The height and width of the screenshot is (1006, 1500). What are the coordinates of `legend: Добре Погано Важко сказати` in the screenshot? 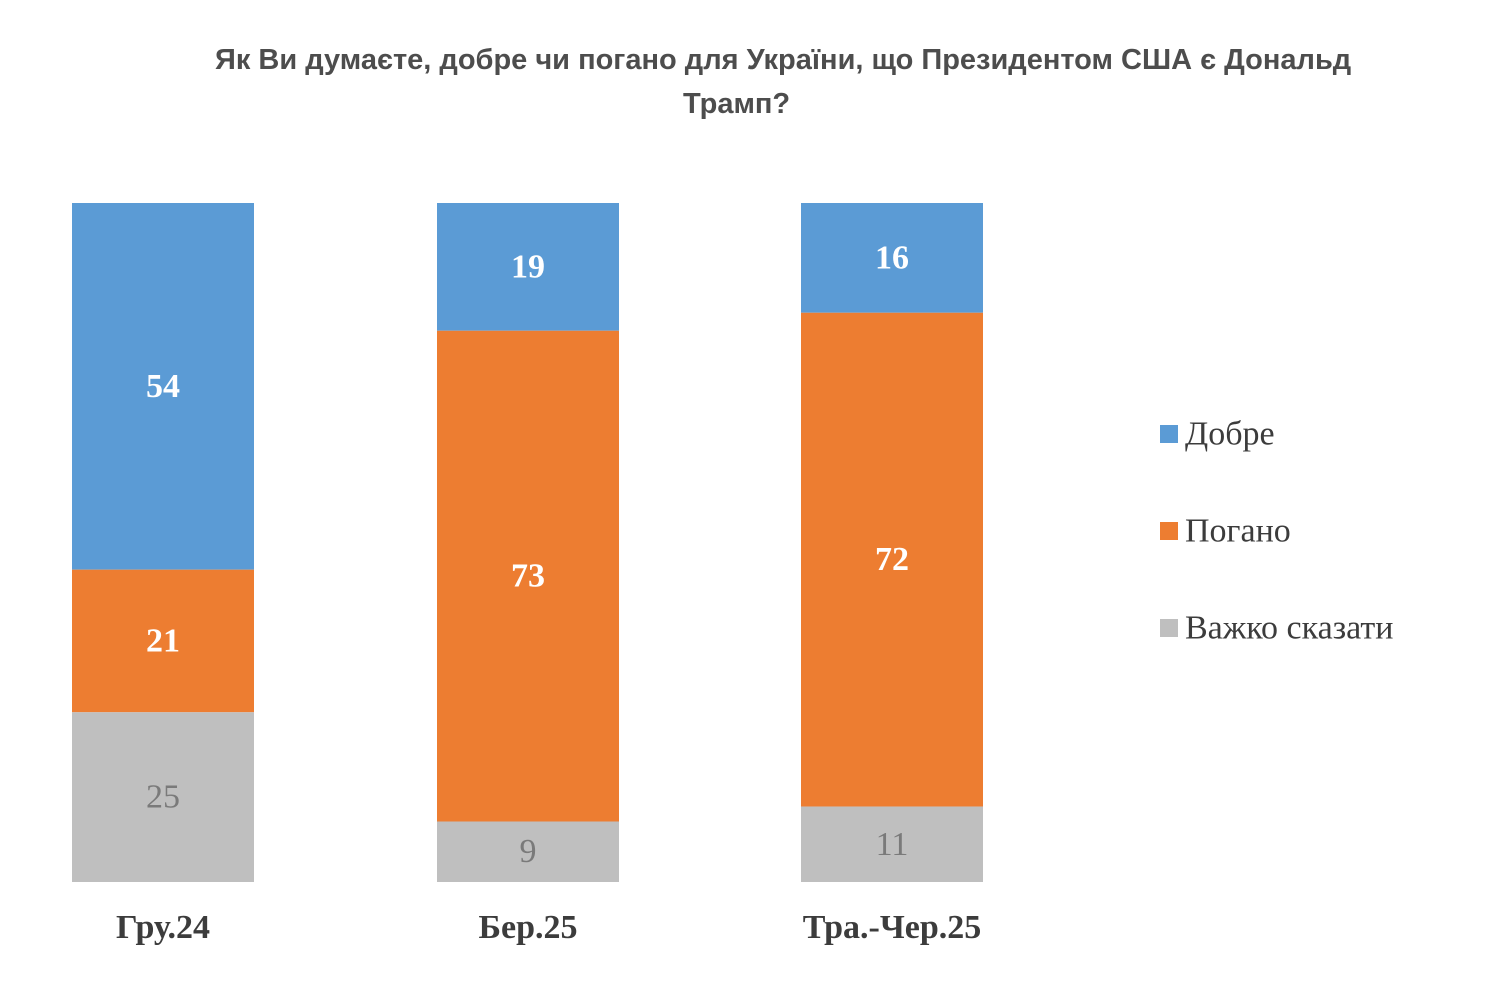 It's located at (1276, 531).